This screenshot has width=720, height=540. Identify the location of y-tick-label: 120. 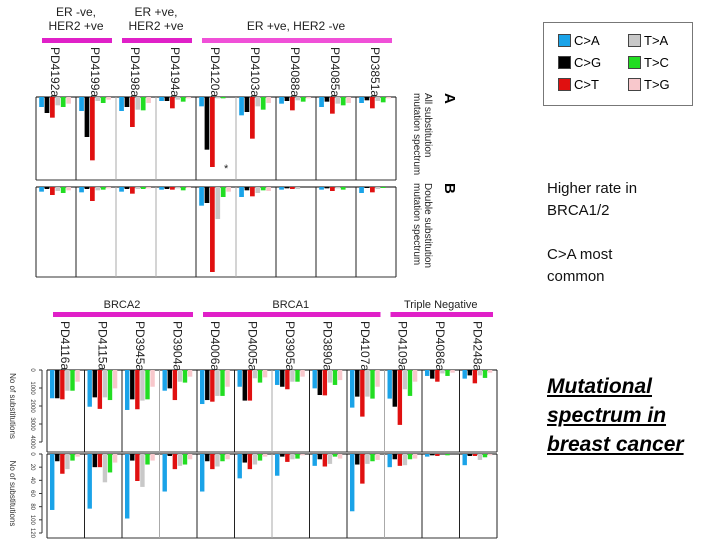
(32, 533).